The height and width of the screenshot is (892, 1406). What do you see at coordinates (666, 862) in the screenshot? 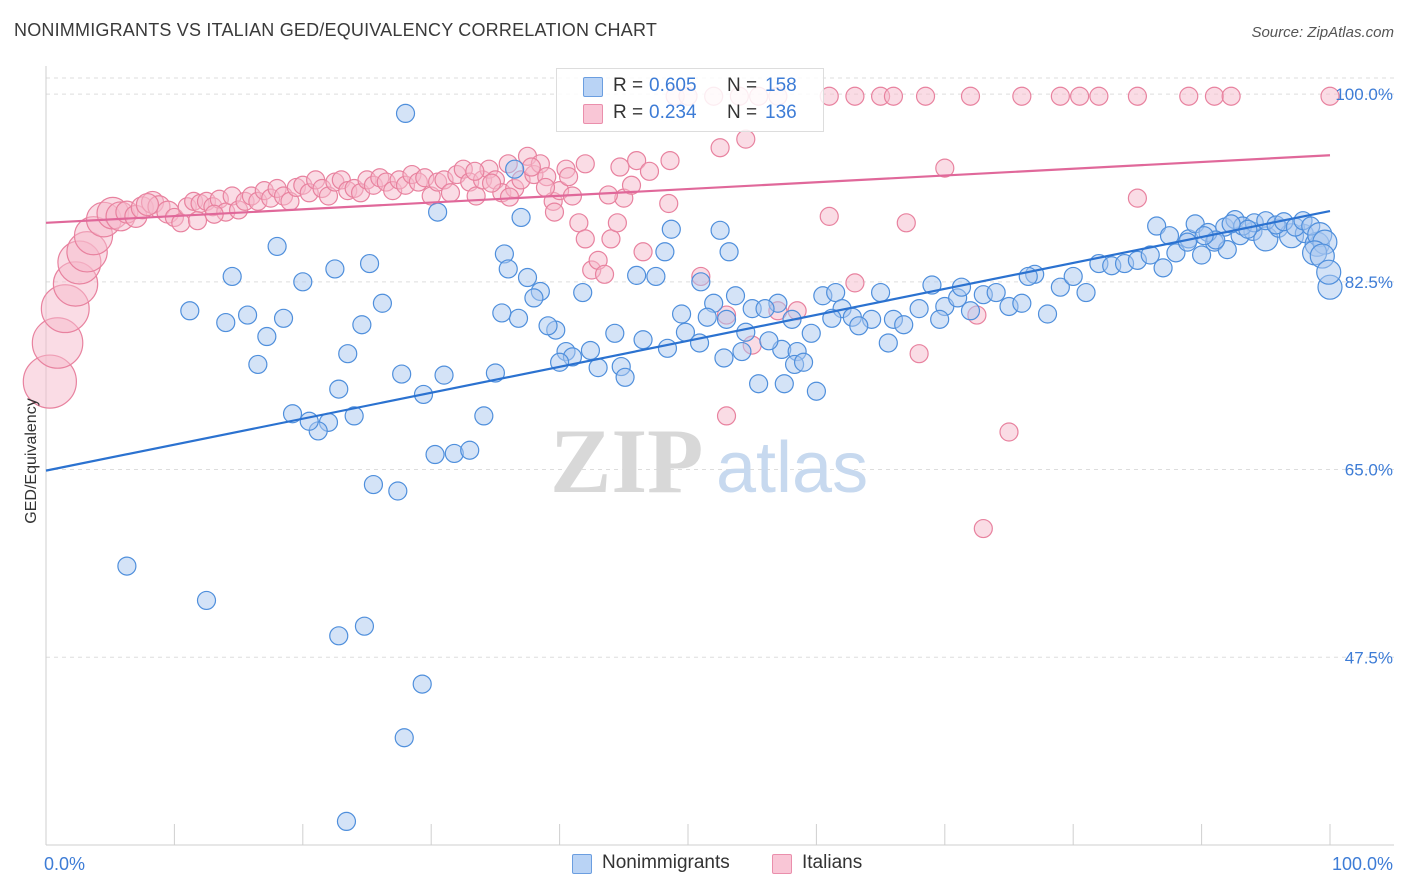
I see `legend-label-nonimmigrants: Nonimmigrants` at bounding box center [666, 862].